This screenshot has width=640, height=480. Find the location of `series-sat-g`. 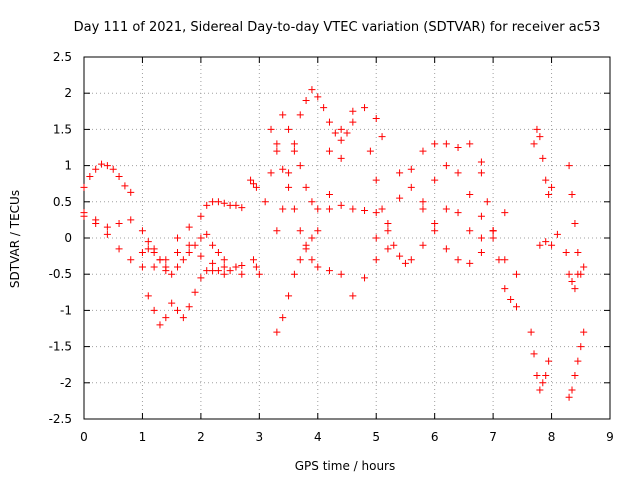

series-sat-g is located at coordinates (253, 183).